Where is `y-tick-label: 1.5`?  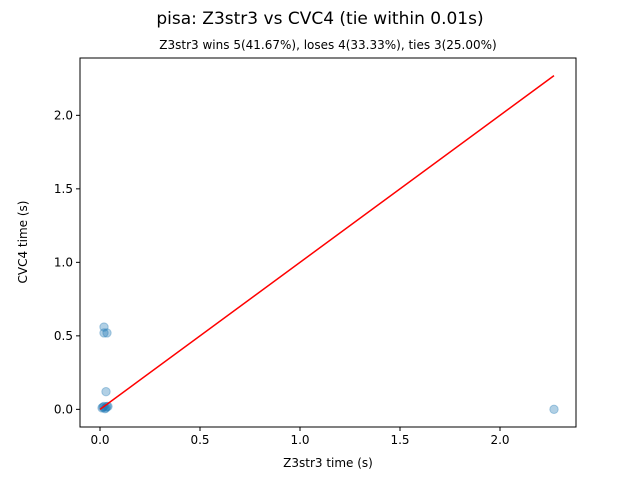
y-tick-label: 1.5 is located at coordinates (63, 189).